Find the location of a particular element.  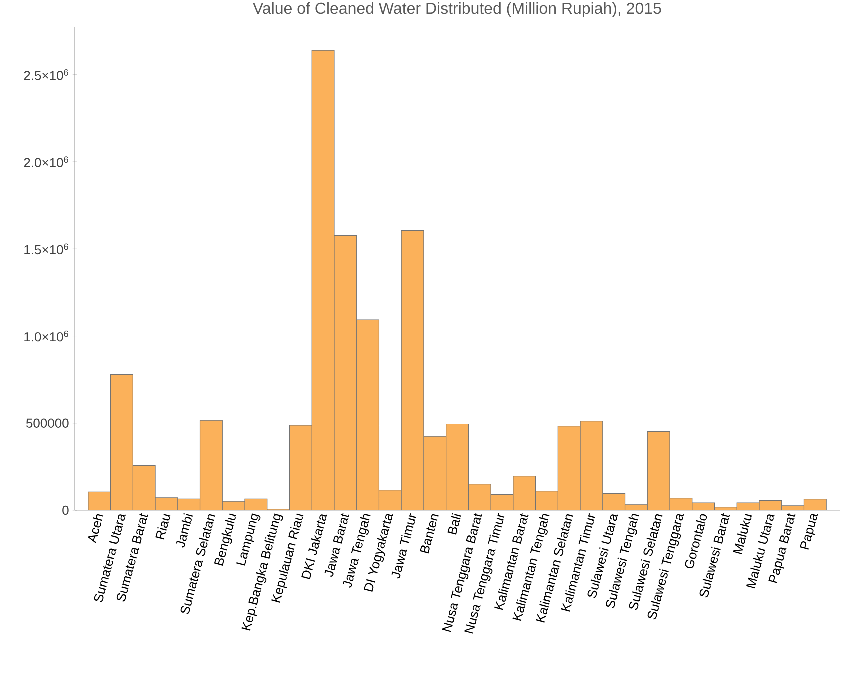

x-tick-label: Bali is located at coordinates (455, 524).